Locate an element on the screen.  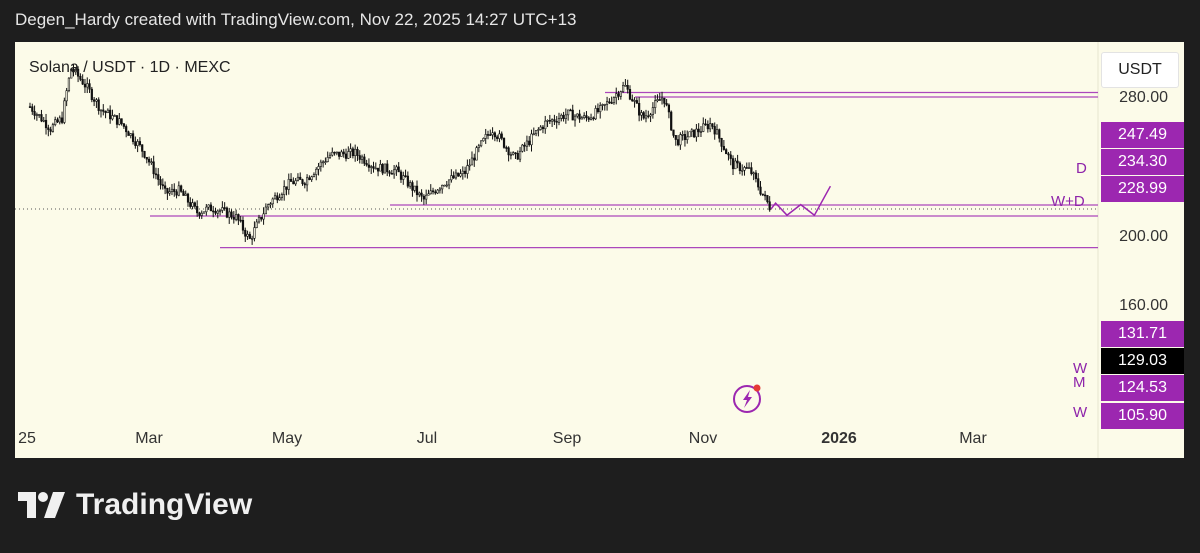
tradingview-logo: TradingView is located at coordinates (135, 505).